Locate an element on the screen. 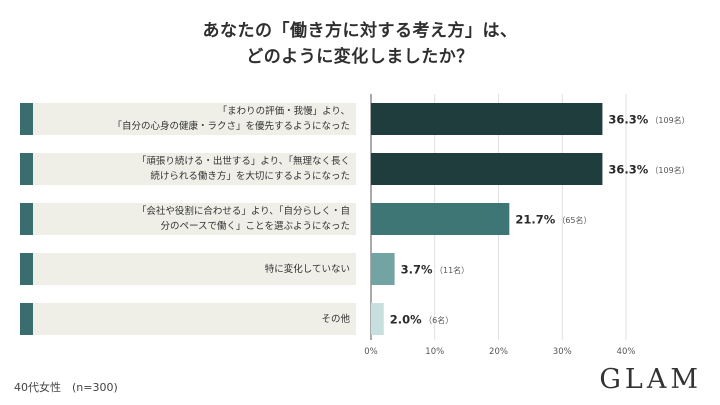 The image size is (720, 405). category-label-box: その他 is located at coordinates (188, 319).